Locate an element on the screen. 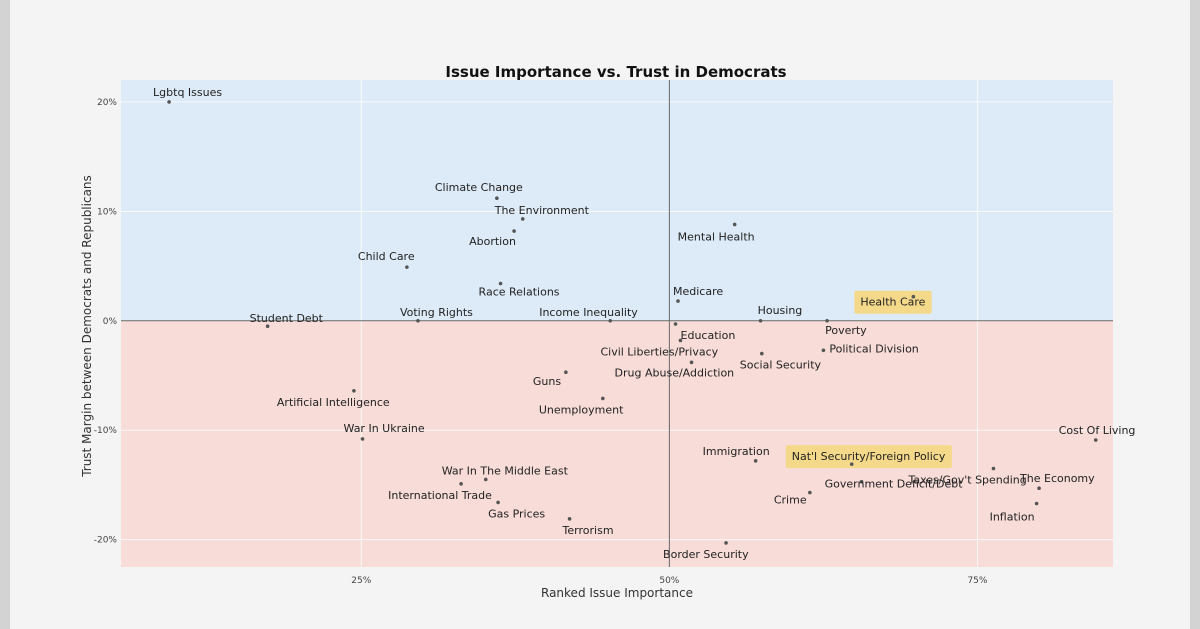 The image size is (1200, 629). point-label: Voting Rights is located at coordinates (436, 312).